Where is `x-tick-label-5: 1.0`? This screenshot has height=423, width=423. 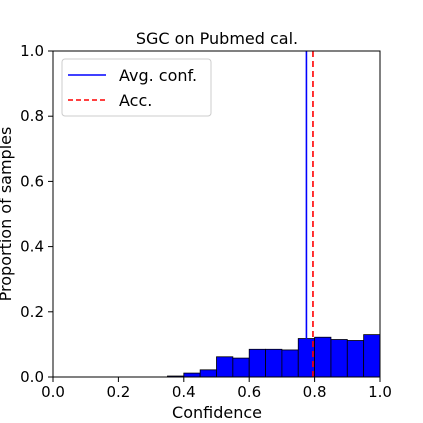
x-tick-label-5: 1.0 is located at coordinates (380, 392).